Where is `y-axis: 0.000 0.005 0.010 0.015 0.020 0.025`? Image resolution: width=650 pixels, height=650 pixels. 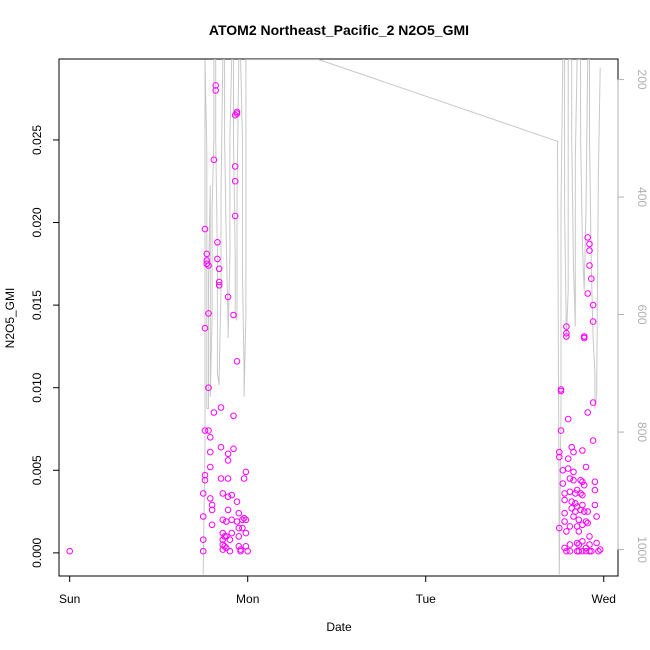 y-axis: 0.000 0.005 0.010 0.015 0.020 0.025 is located at coordinates (45, 346).